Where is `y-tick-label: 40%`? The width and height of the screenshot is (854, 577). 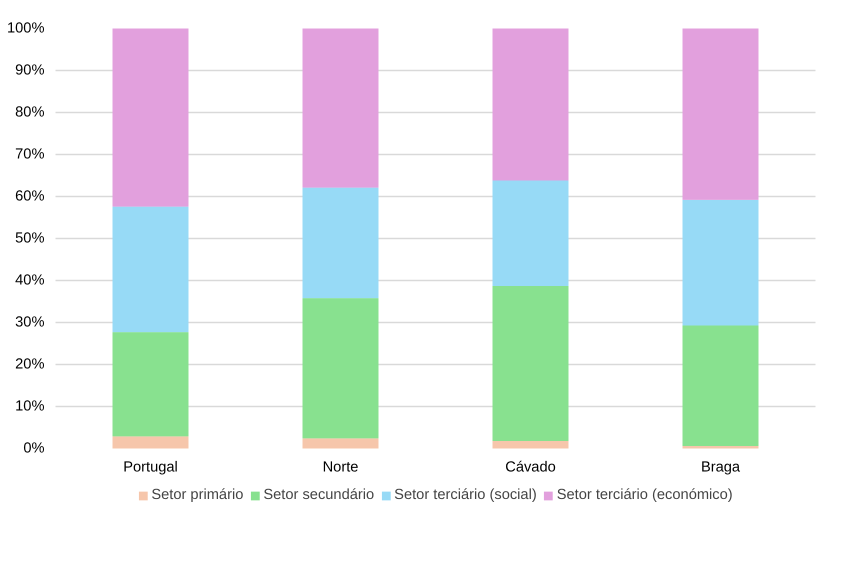 y-tick-label: 40% is located at coordinates (30, 280).